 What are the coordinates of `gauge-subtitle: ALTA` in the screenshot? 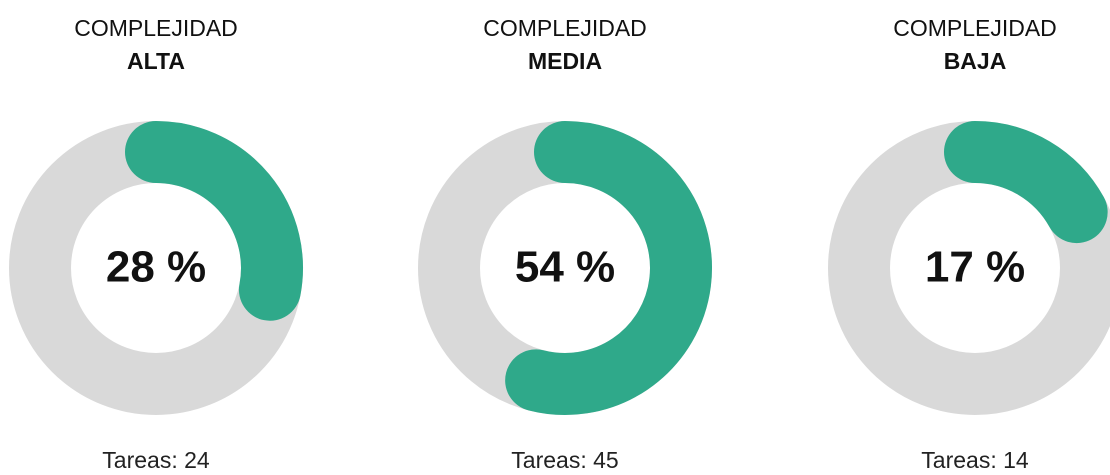 It's located at (156, 61).